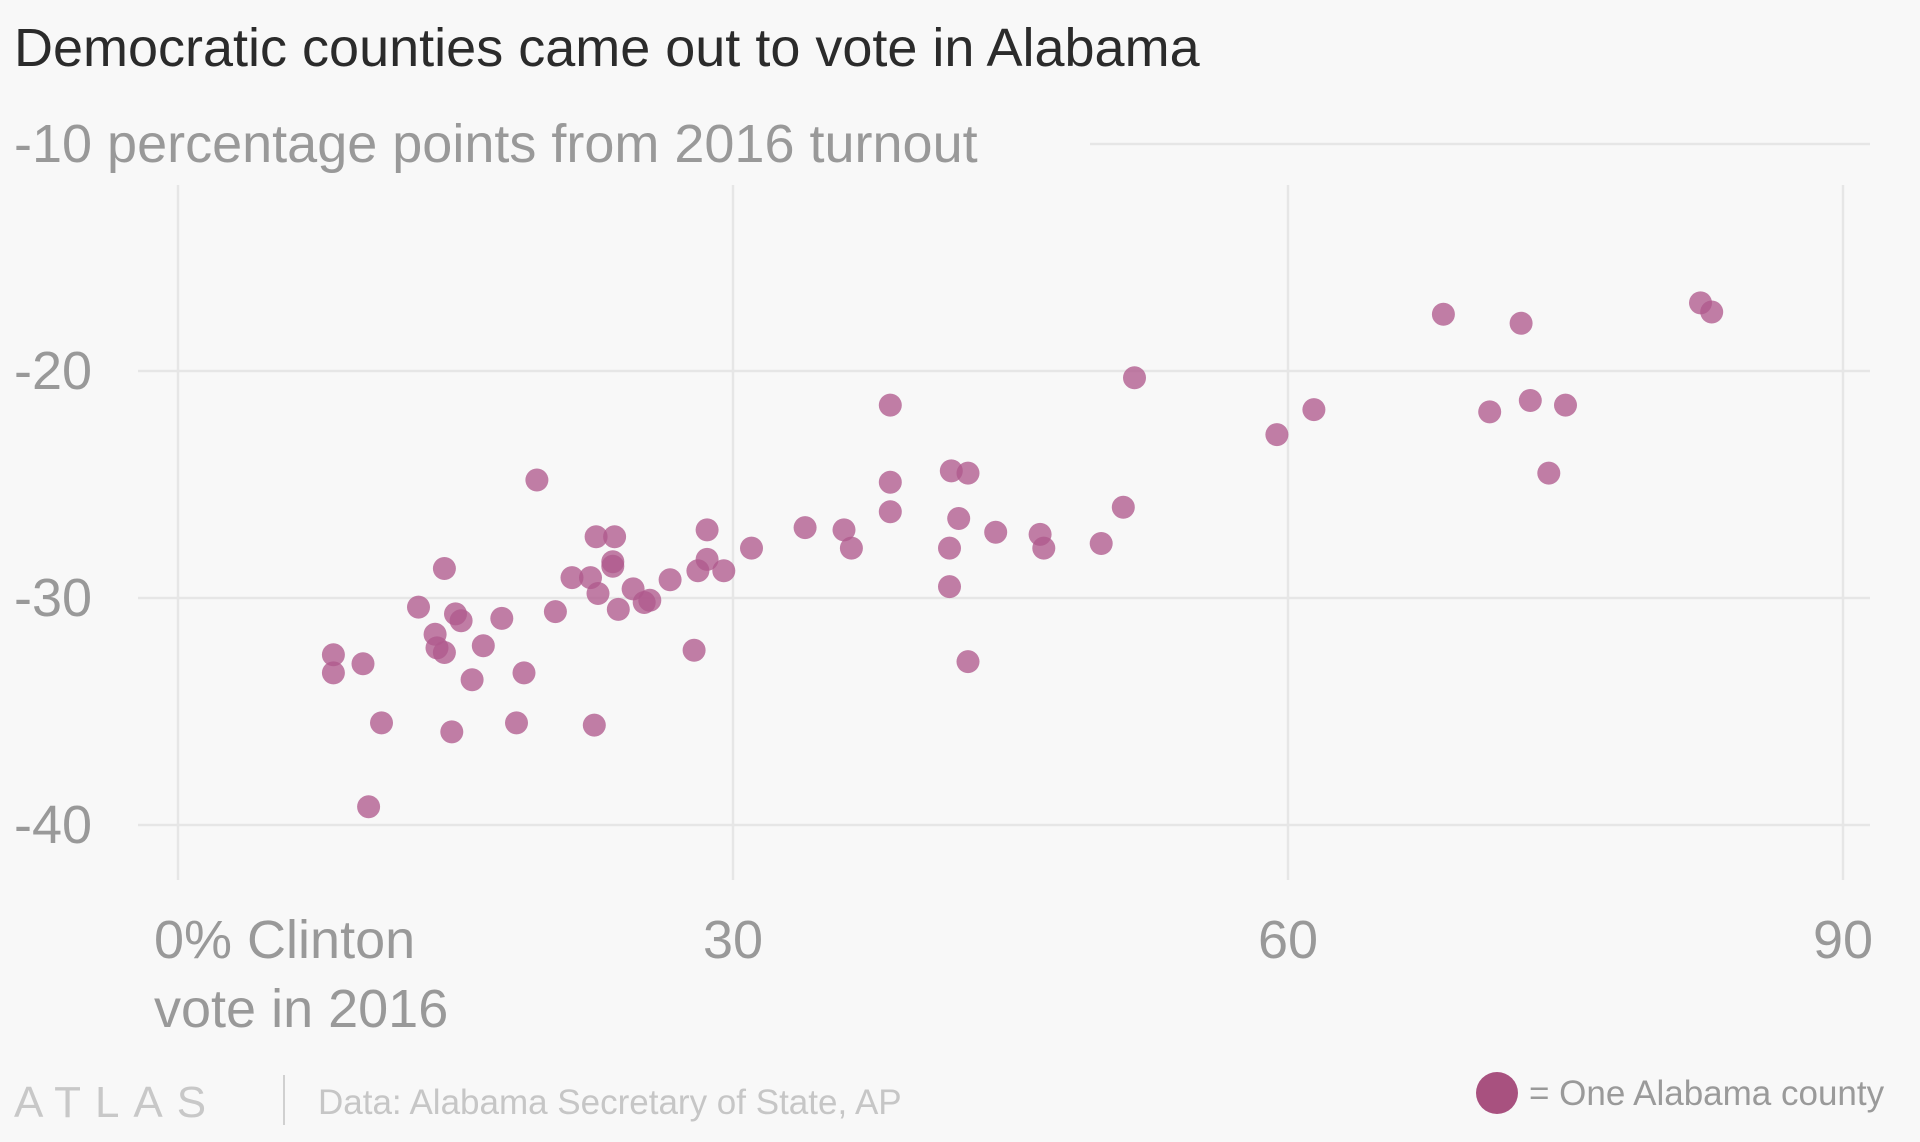  I want to click on x-axis-label: vote in 2016, so click(301, 1009).